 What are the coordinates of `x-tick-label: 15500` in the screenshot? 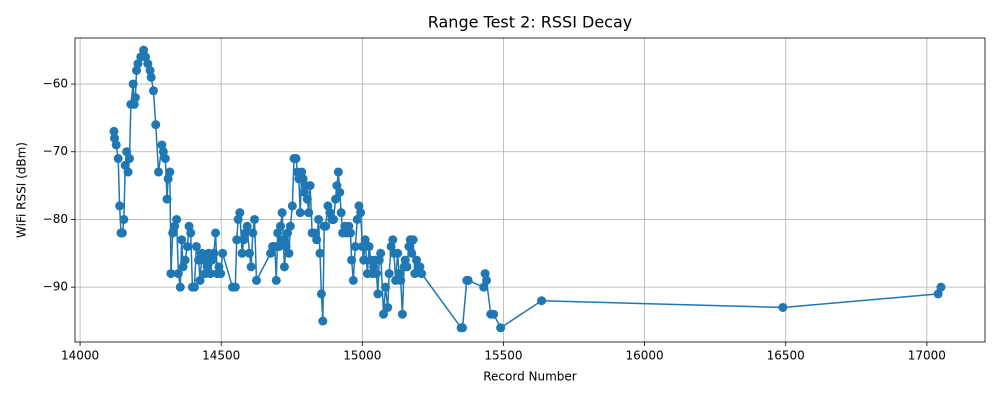 It's located at (503, 356).